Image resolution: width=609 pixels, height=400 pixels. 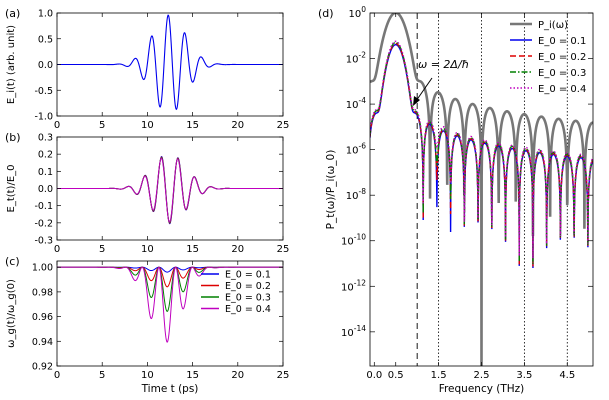 I want to click on x-tick-label-a: 15, so click(x=192, y=125).